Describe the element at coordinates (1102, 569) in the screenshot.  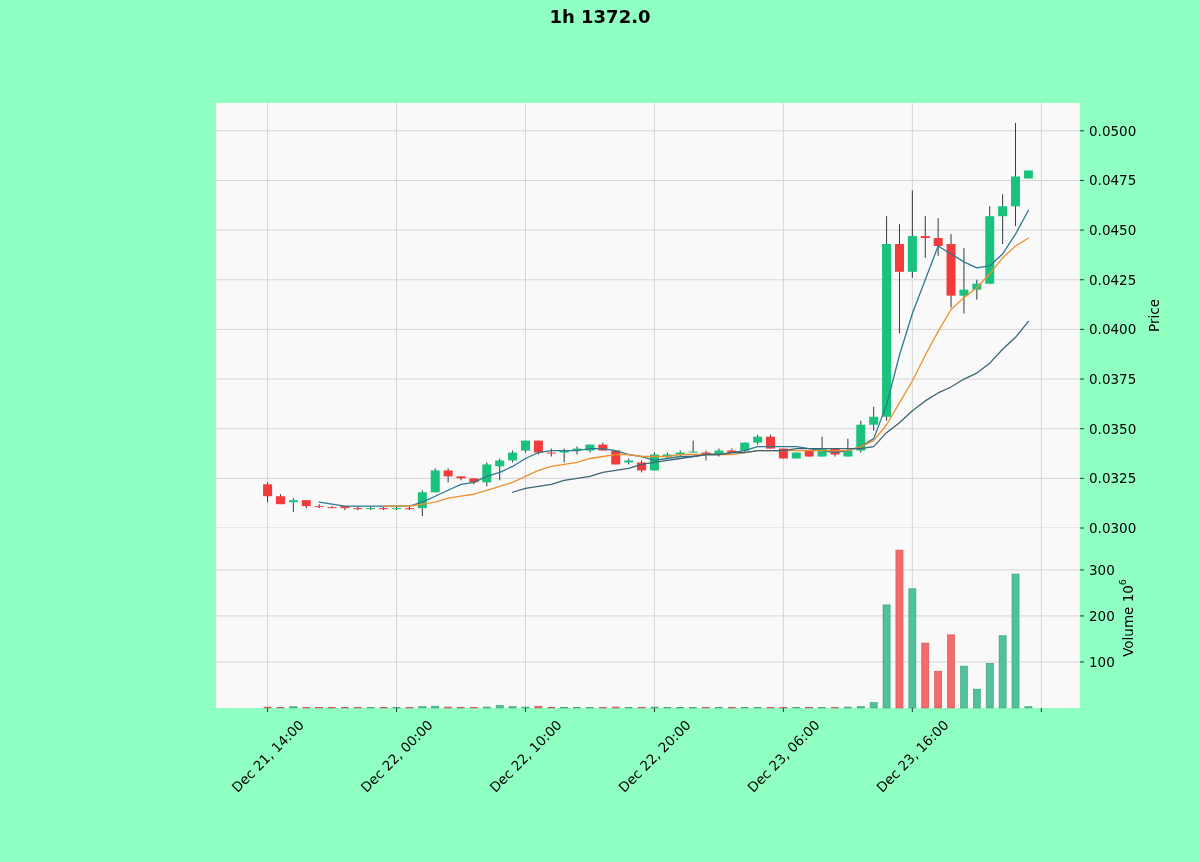
I see `y-tick-label: 300` at that location.